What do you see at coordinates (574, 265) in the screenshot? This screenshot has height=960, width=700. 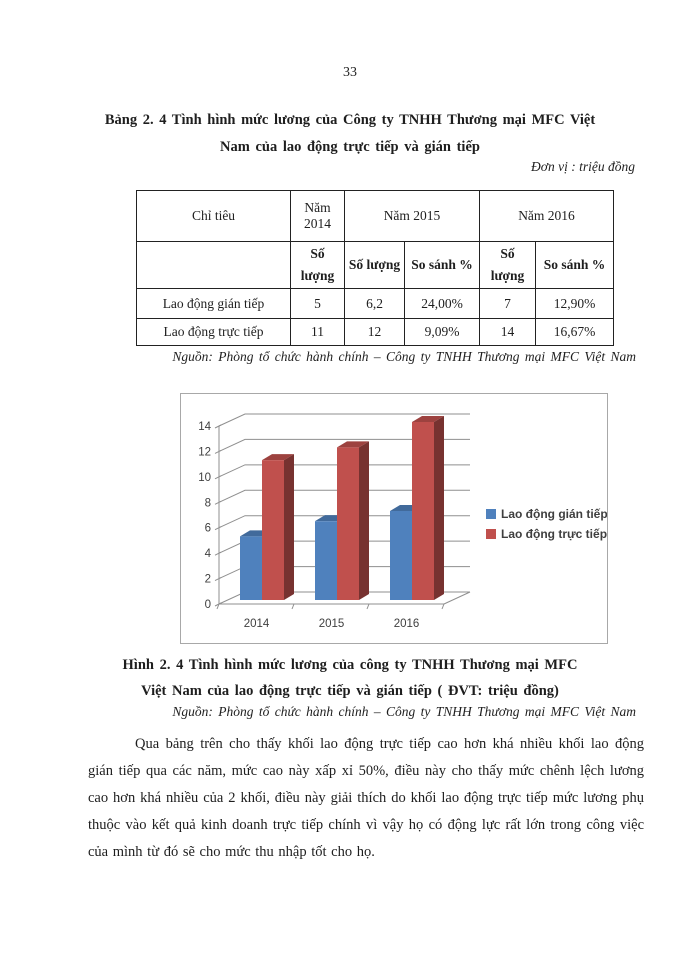 I see `th-so-sanh-2016: So sánh %` at bounding box center [574, 265].